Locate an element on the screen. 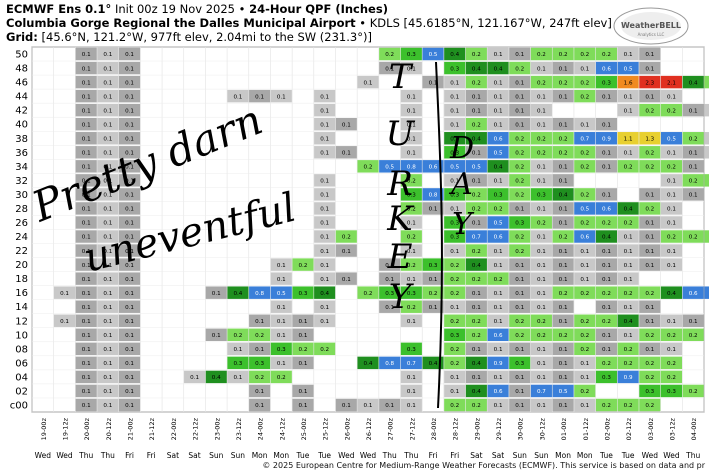 The height and width of the screenshot is (471, 709). x-tick-label: 22-00z is located at coordinates (174, 428).